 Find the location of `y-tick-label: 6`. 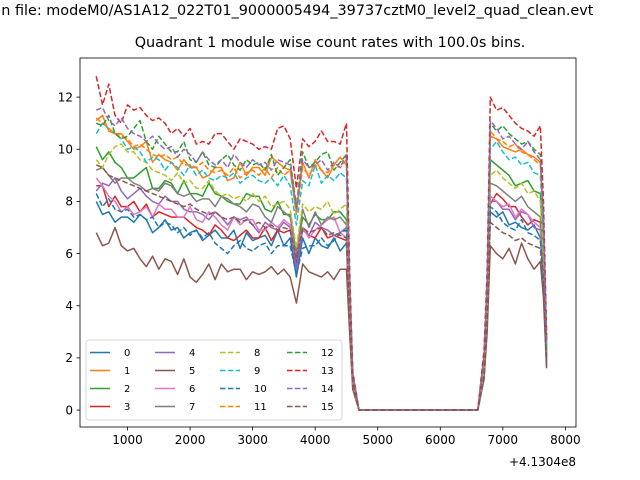

y-tick-label: 6 is located at coordinates (69, 254).